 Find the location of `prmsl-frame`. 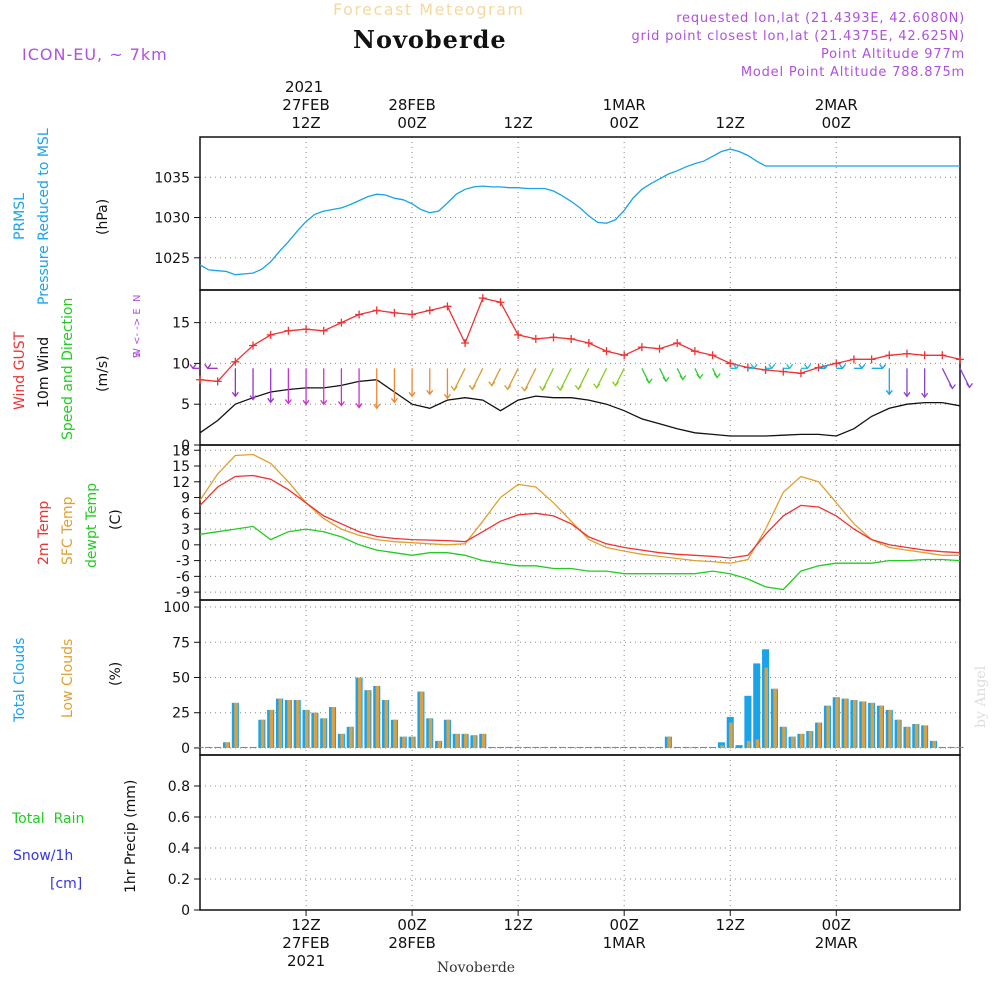

prmsl-frame is located at coordinates (580, 213).